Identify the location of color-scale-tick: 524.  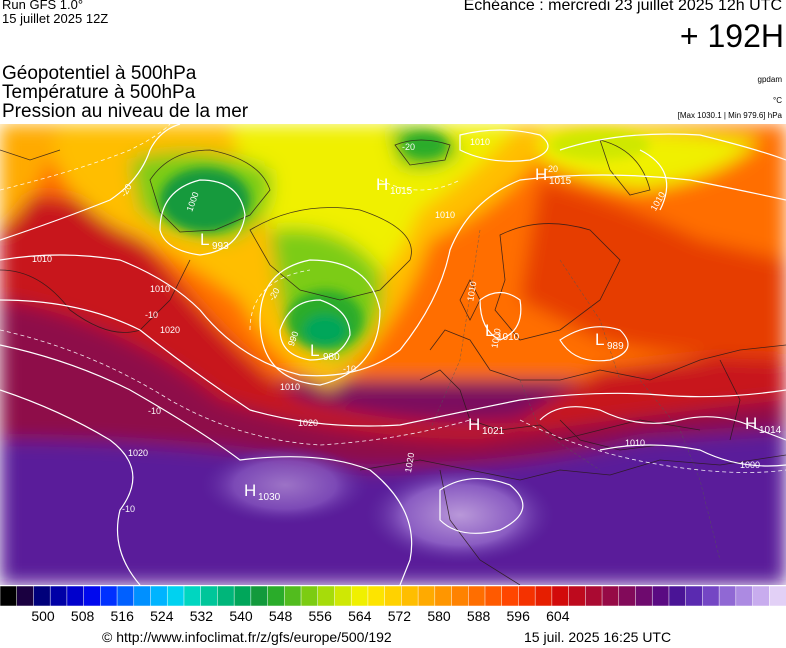
(162, 616).